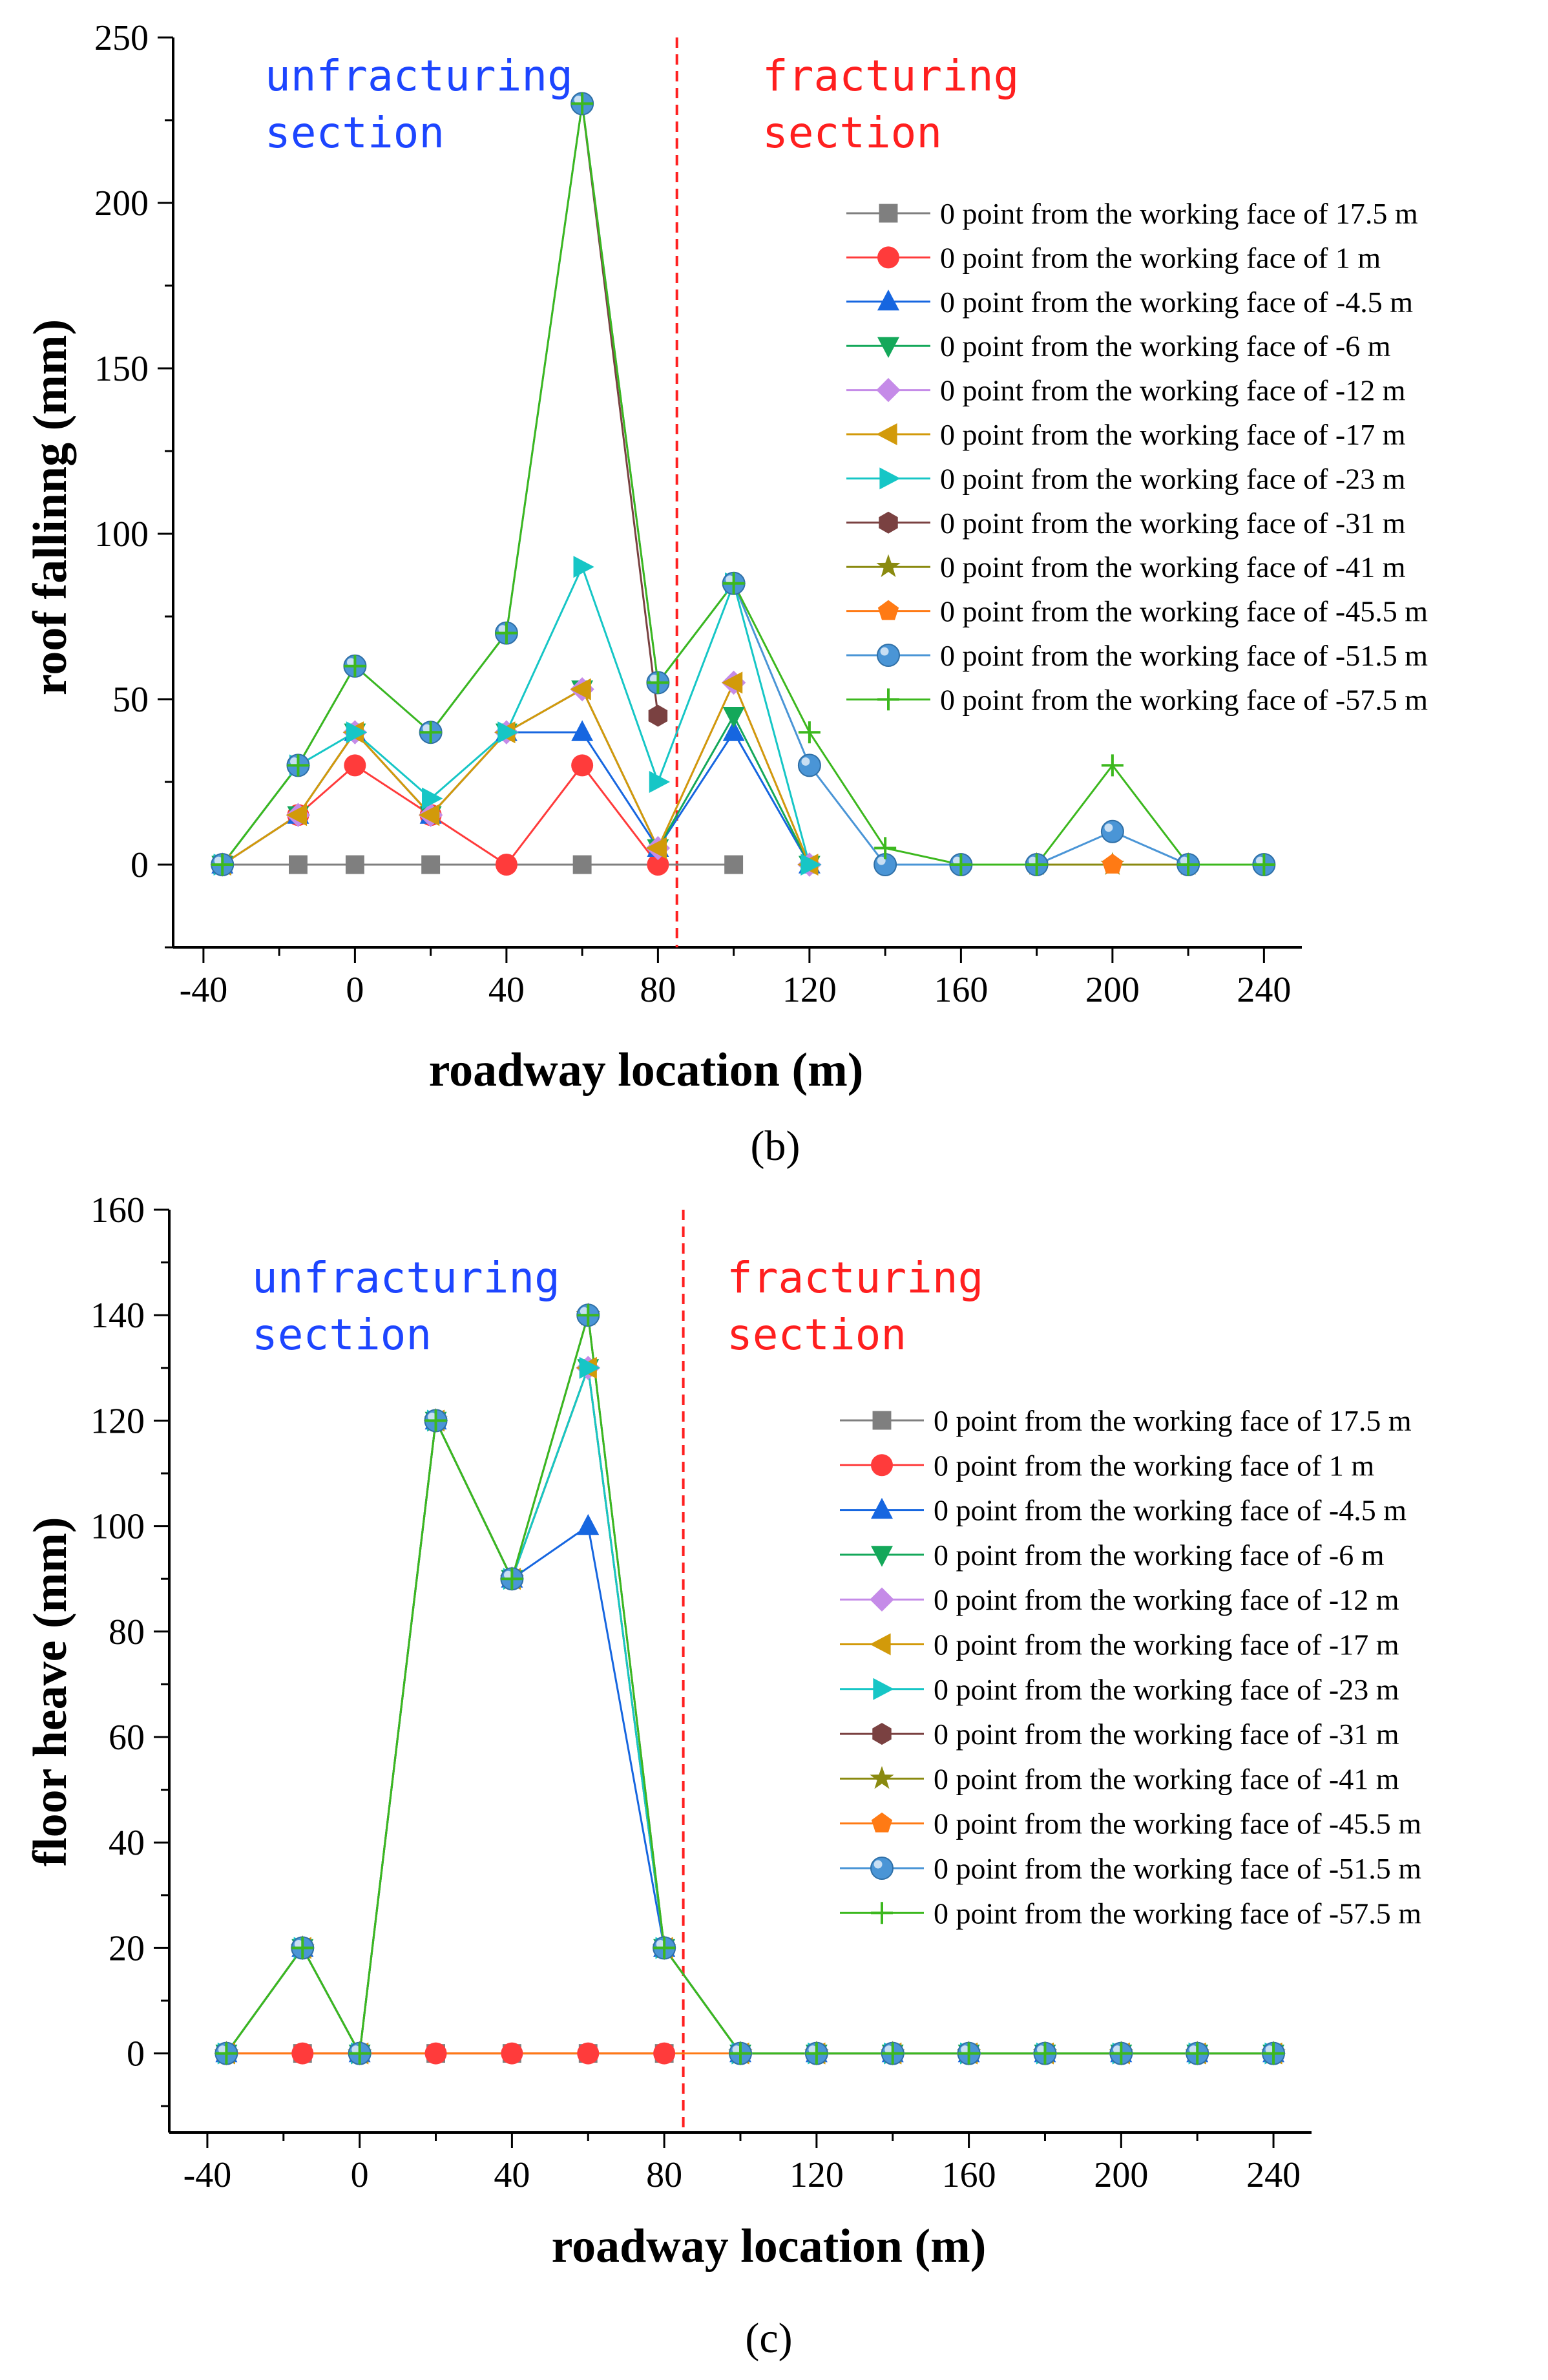  I want to click on panel-c-legend-item: 0 point from the working face of -45.5 m, so click(1130, 1824).